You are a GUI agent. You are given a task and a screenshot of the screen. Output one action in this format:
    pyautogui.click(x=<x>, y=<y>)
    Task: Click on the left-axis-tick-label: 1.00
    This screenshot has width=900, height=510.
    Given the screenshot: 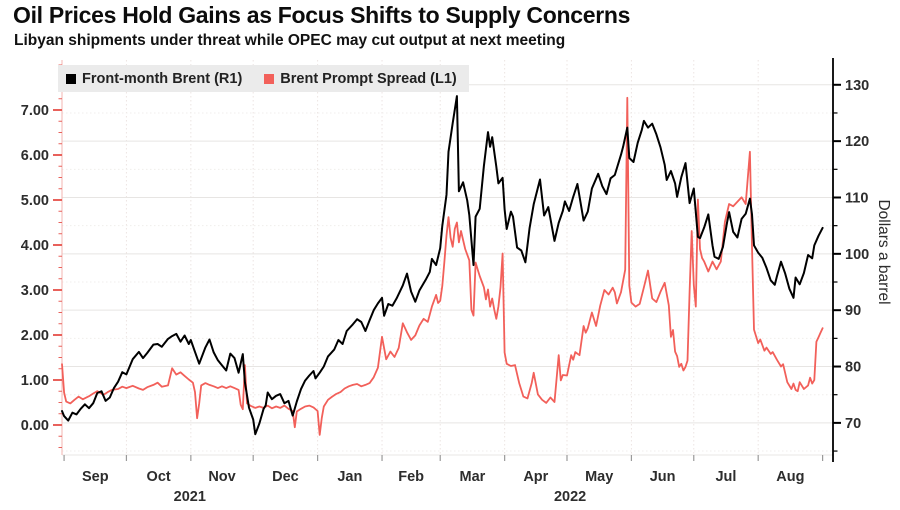 What is the action you would take?
    pyautogui.click(x=35, y=381)
    